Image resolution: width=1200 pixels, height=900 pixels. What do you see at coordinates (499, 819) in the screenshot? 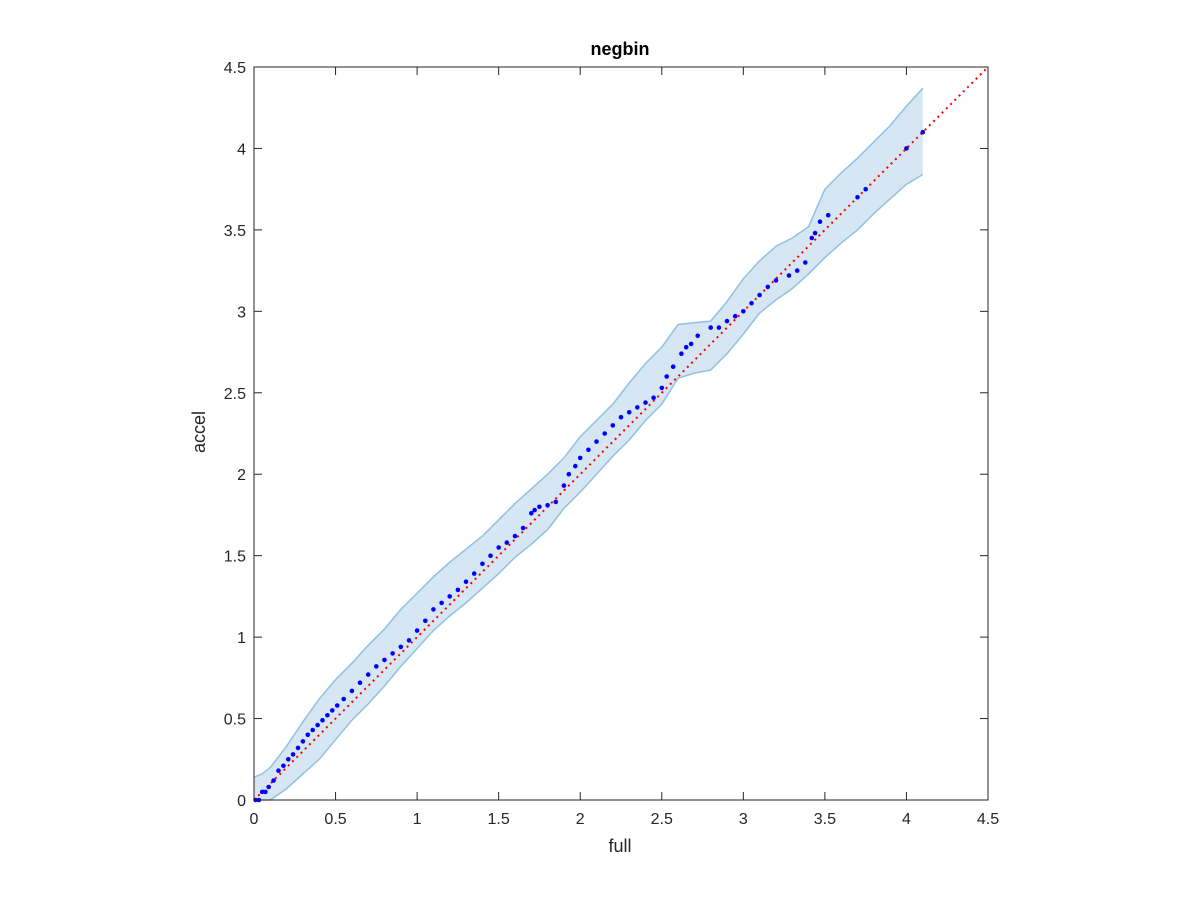
I see `x-tick-label: 1.5` at bounding box center [499, 819].